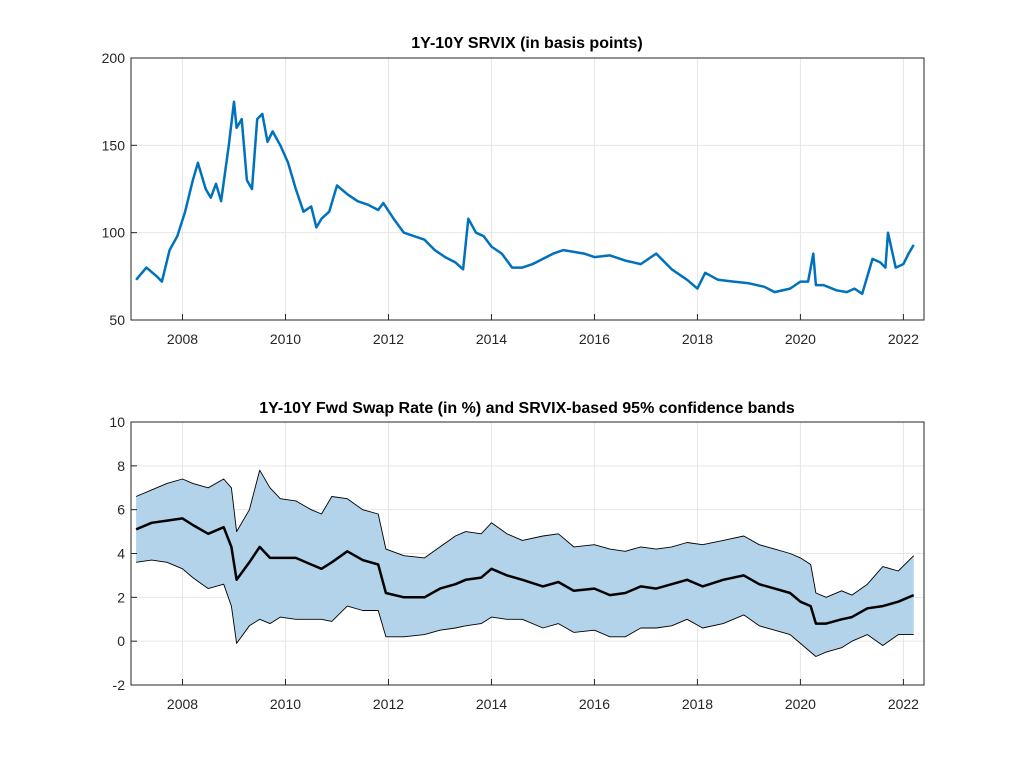  Describe the element at coordinates (525, 608) in the screenshot. I see `lower-band-line` at that location.